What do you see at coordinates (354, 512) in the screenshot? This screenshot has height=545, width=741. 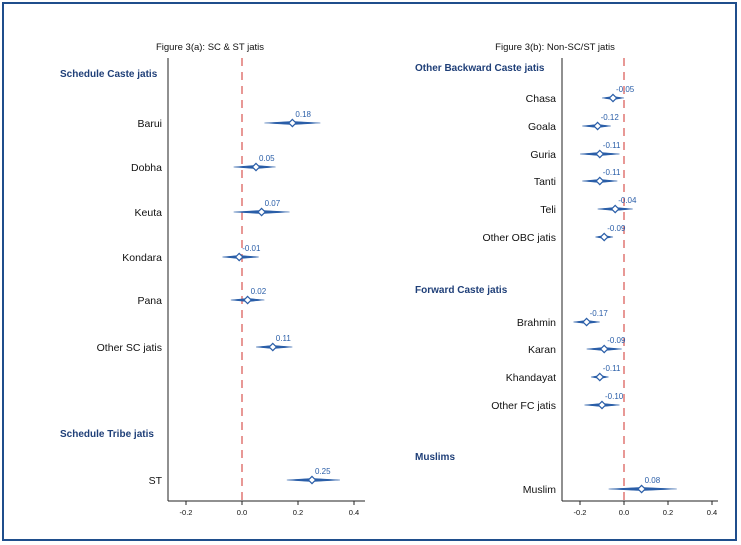 I see `panel-a-x-tick-label: 0.4` at bounding box center [354, 512].